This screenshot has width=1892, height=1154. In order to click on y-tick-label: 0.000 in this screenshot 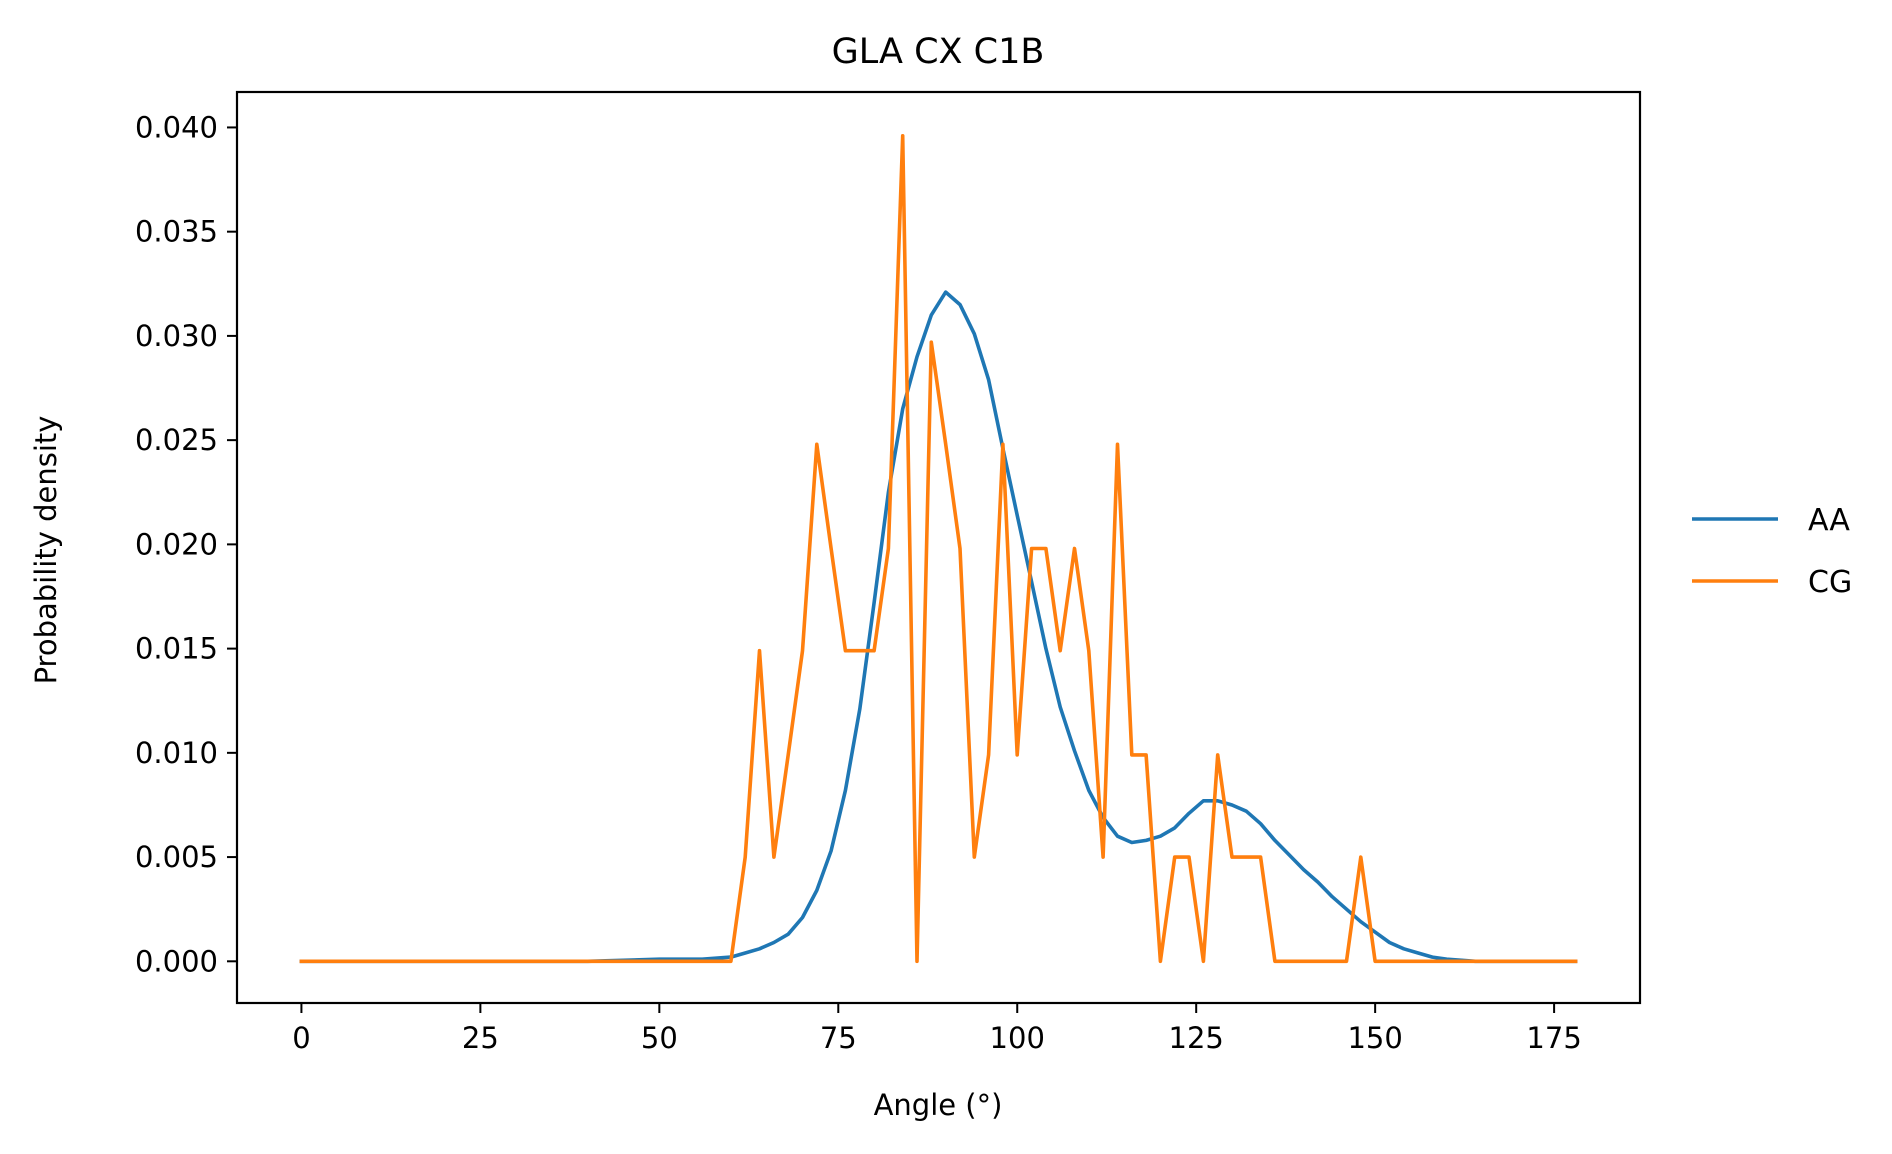, I will do `click(176, 961)`.